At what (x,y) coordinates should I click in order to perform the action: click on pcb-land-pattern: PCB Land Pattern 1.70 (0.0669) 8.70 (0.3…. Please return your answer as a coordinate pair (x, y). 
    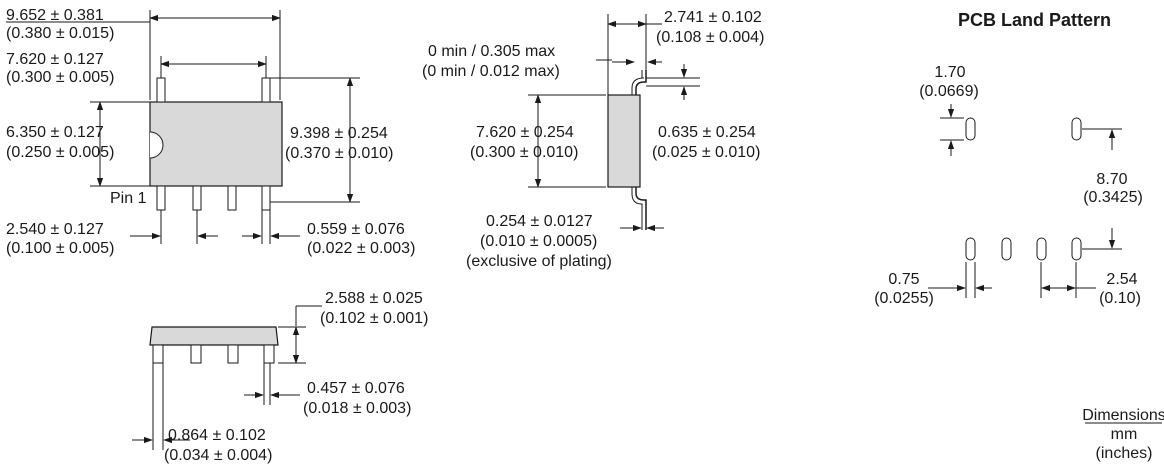
    Looking at the image, I should click on (1008, 158).